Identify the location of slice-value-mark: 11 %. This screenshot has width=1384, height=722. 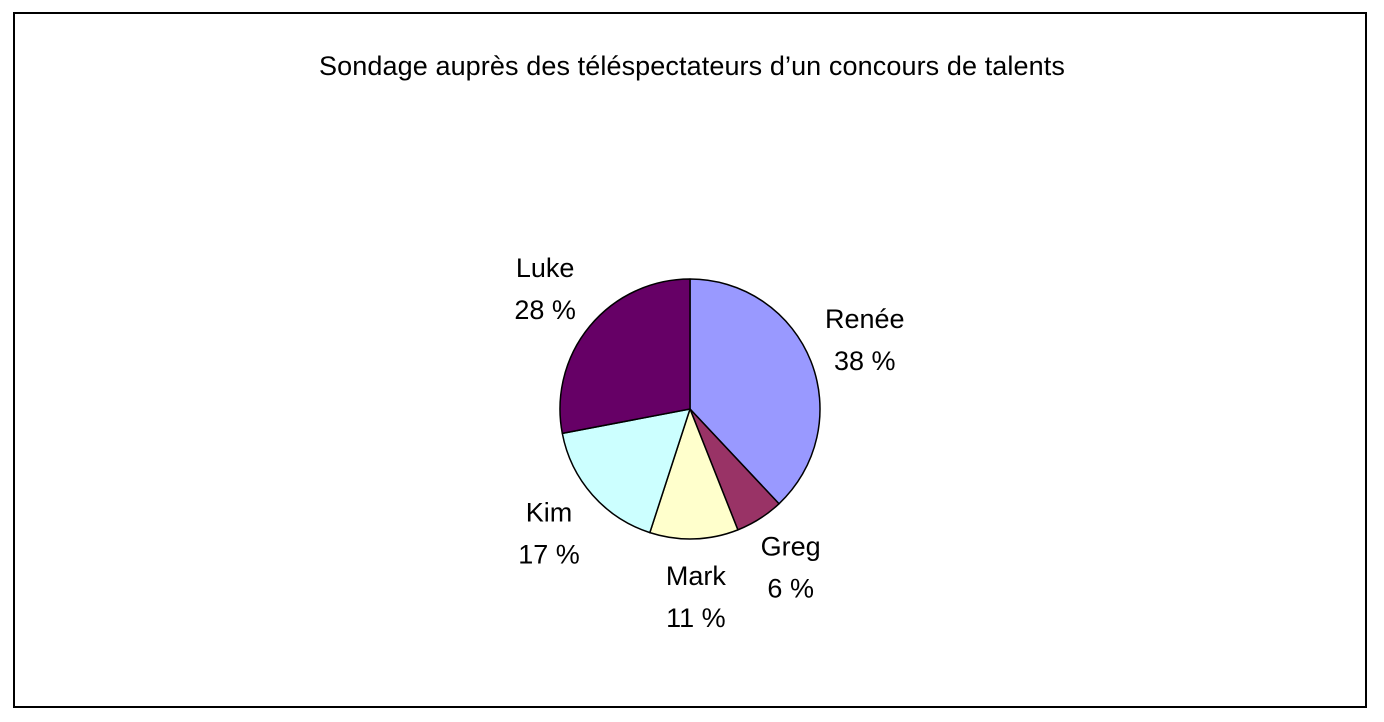
(696, 618).